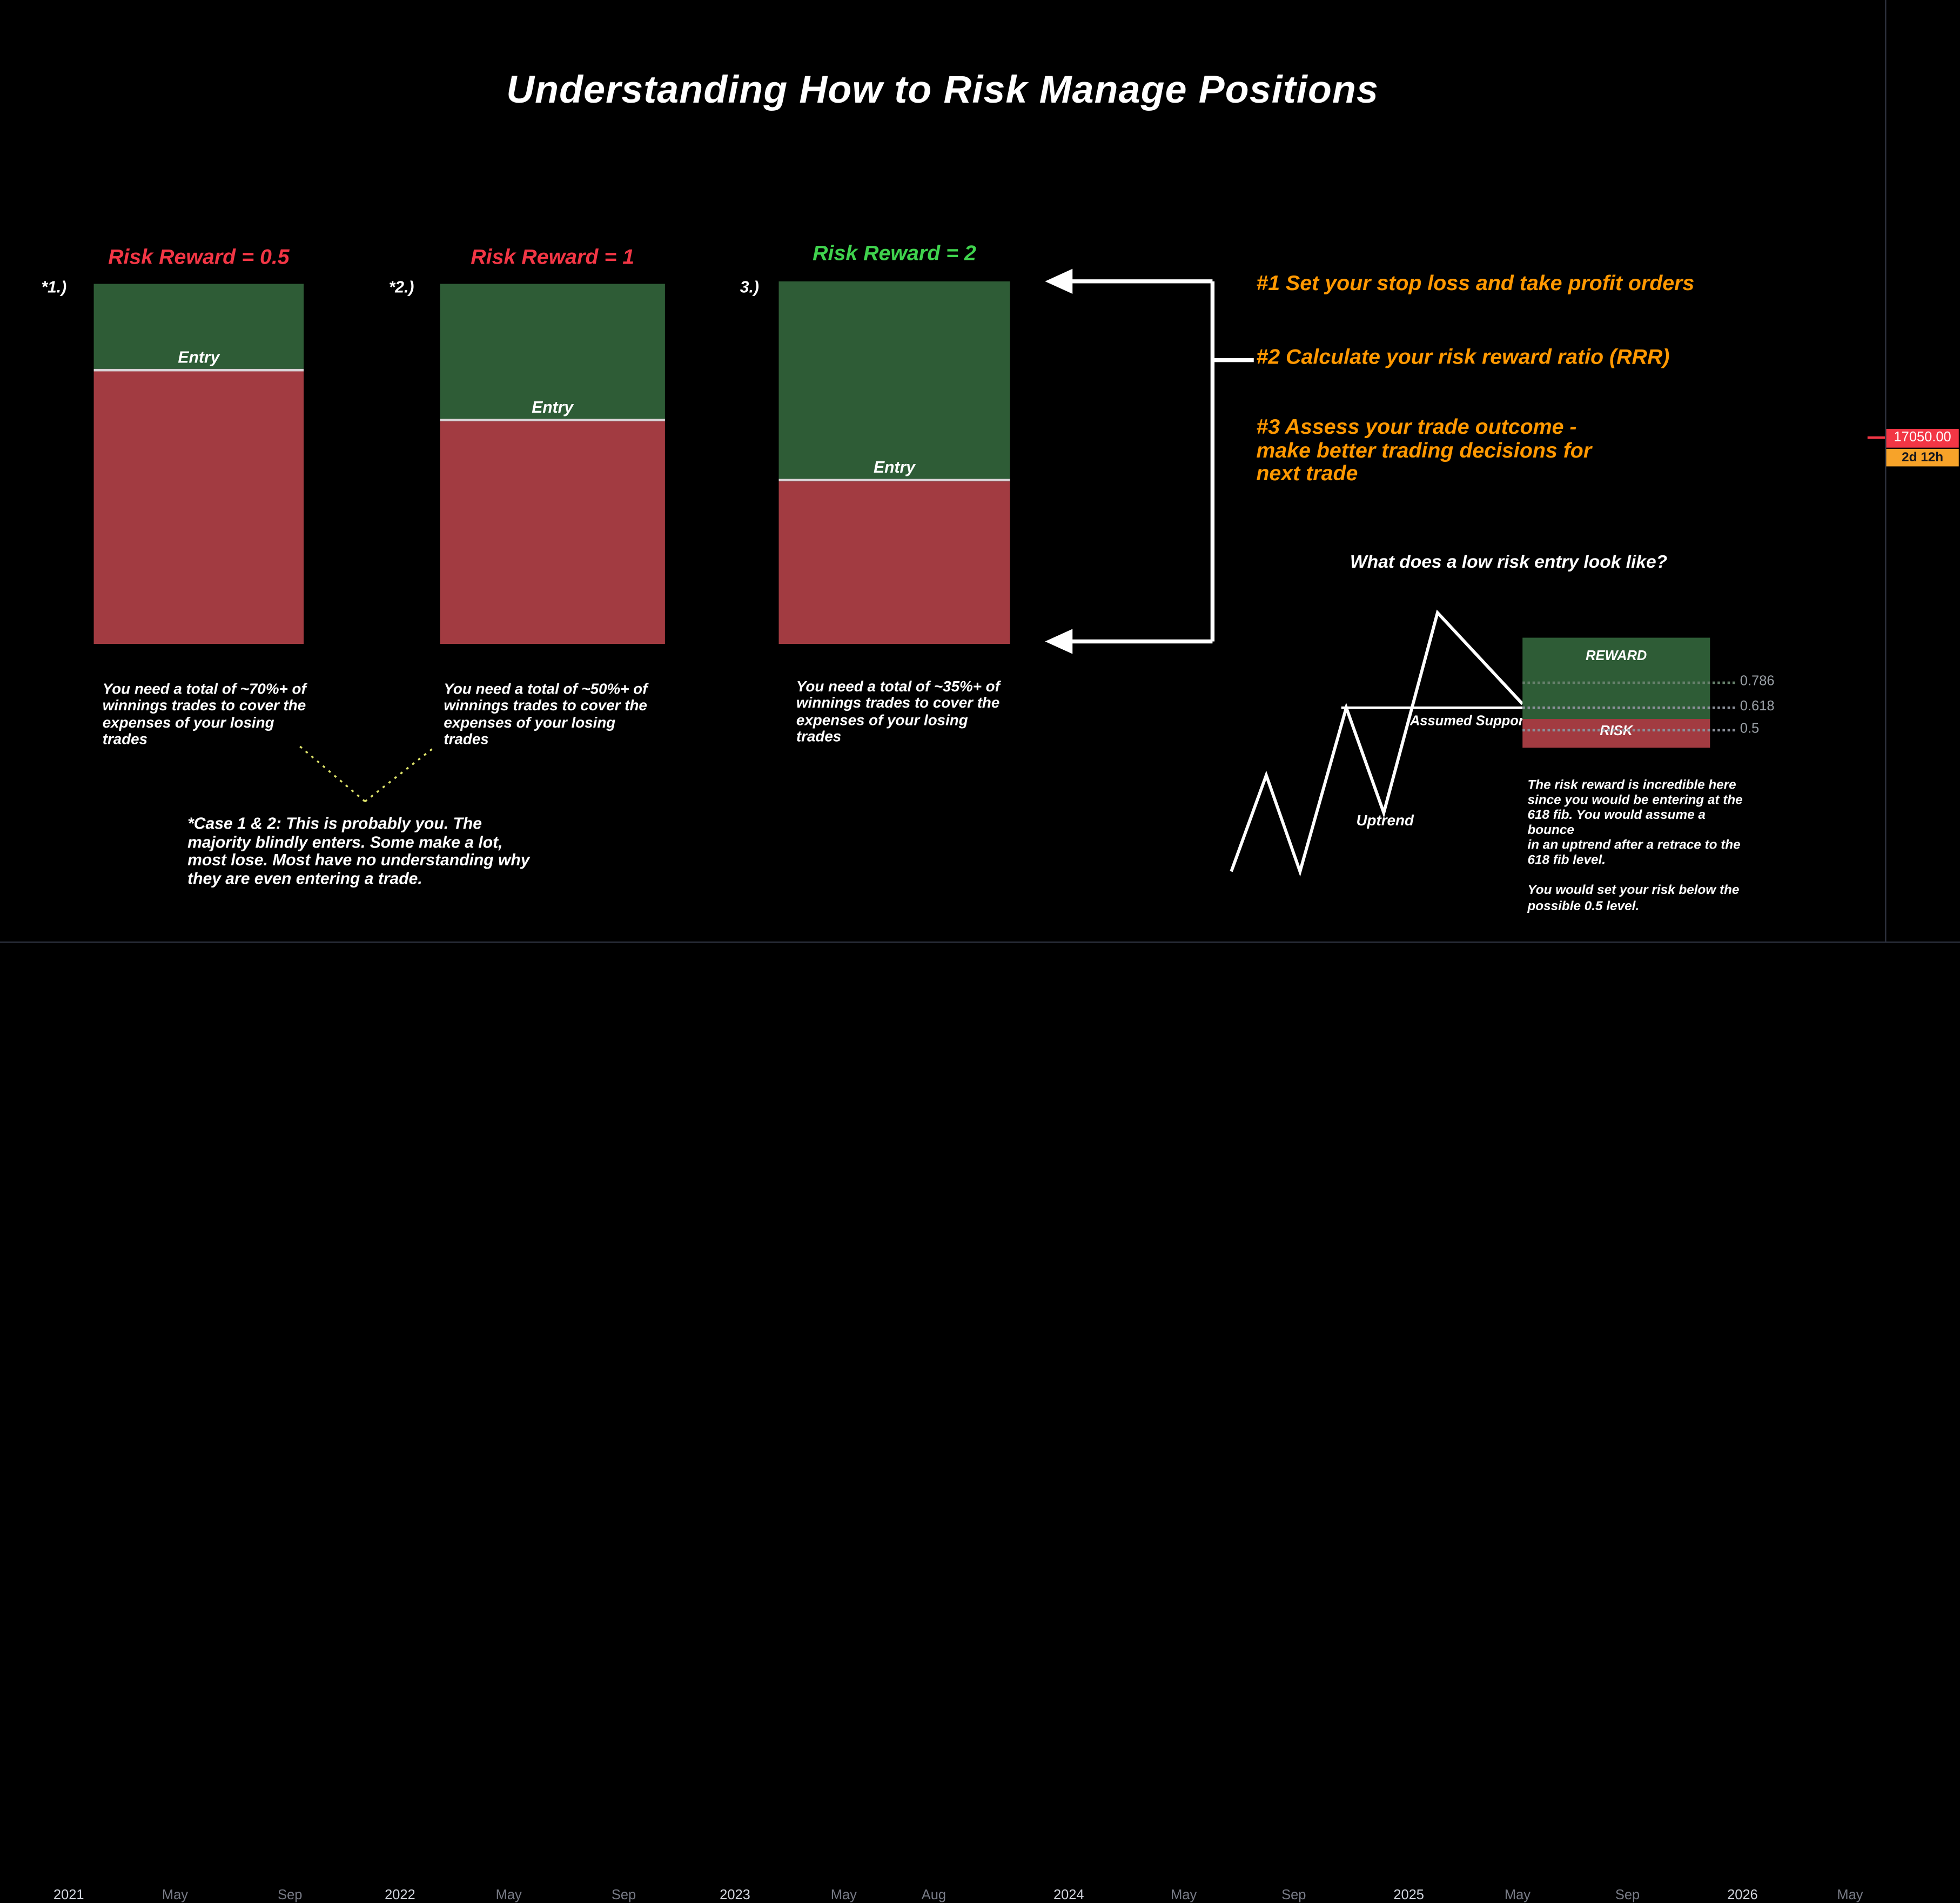 The height and width of the screenshot is (1903, 1960). Describe the element at coordinates (1509, 563) in the screenshot. I see `low-risk-question: What does a low risk entry look like?` at that location.